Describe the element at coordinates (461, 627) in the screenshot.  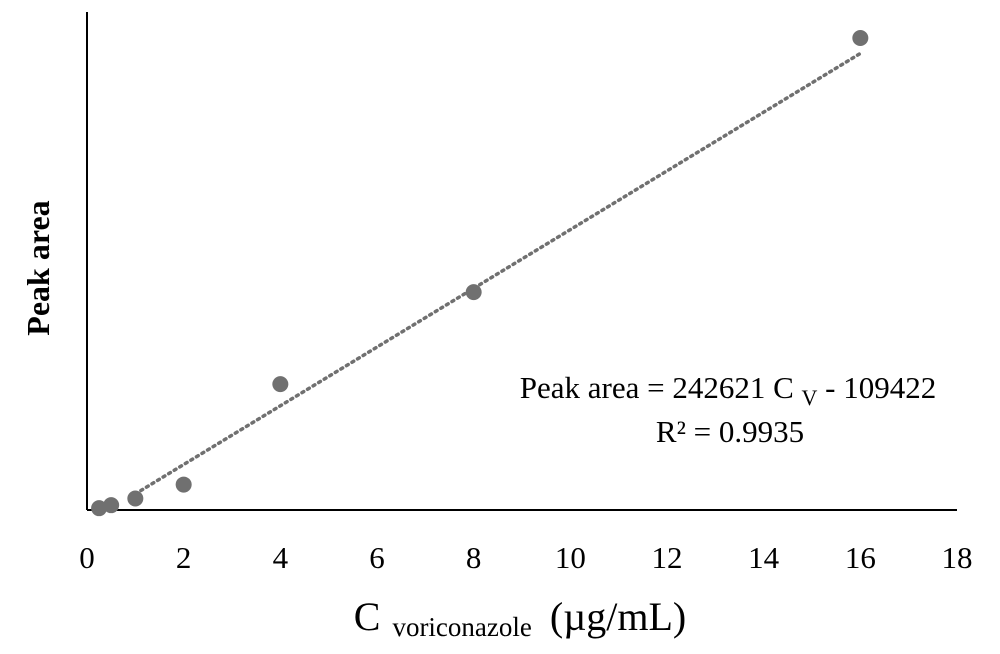
I see `x-axis-title-subscript: voriconazole` at that location.